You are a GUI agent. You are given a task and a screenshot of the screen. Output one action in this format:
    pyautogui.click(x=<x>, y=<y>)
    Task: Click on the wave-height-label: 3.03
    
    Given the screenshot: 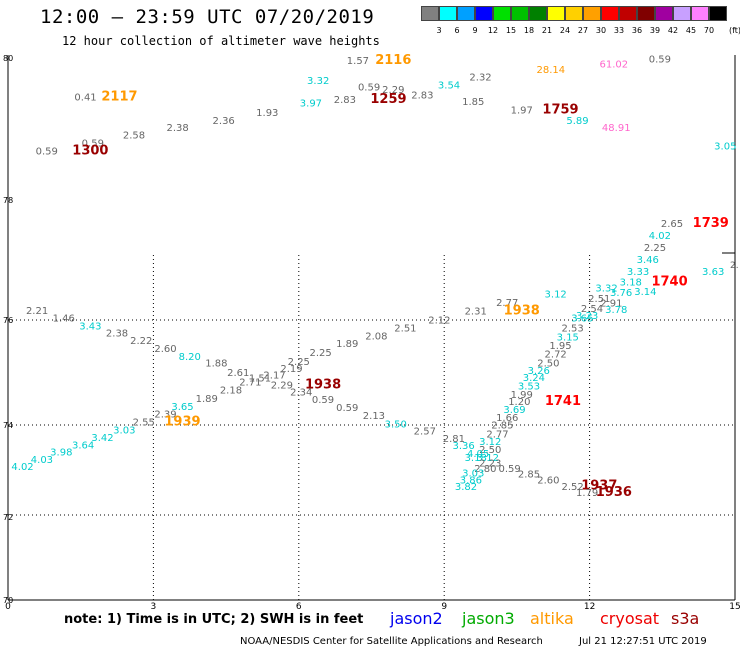 What is the action you would take?
    pyautogui.click(x=473, y=474)
    